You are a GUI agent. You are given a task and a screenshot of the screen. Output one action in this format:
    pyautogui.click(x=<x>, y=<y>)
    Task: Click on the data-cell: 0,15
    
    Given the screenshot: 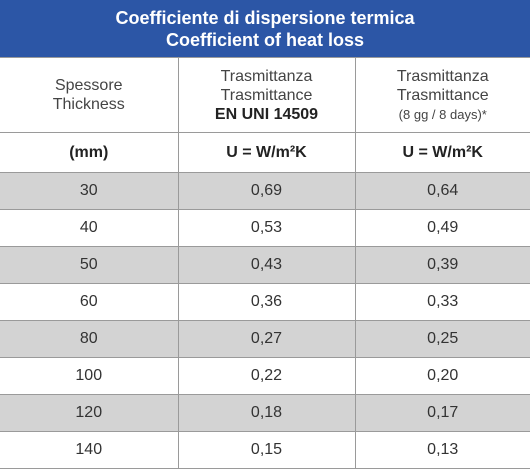 What is the action you would take?
    pyautogui.click(x=266, y=450)
    